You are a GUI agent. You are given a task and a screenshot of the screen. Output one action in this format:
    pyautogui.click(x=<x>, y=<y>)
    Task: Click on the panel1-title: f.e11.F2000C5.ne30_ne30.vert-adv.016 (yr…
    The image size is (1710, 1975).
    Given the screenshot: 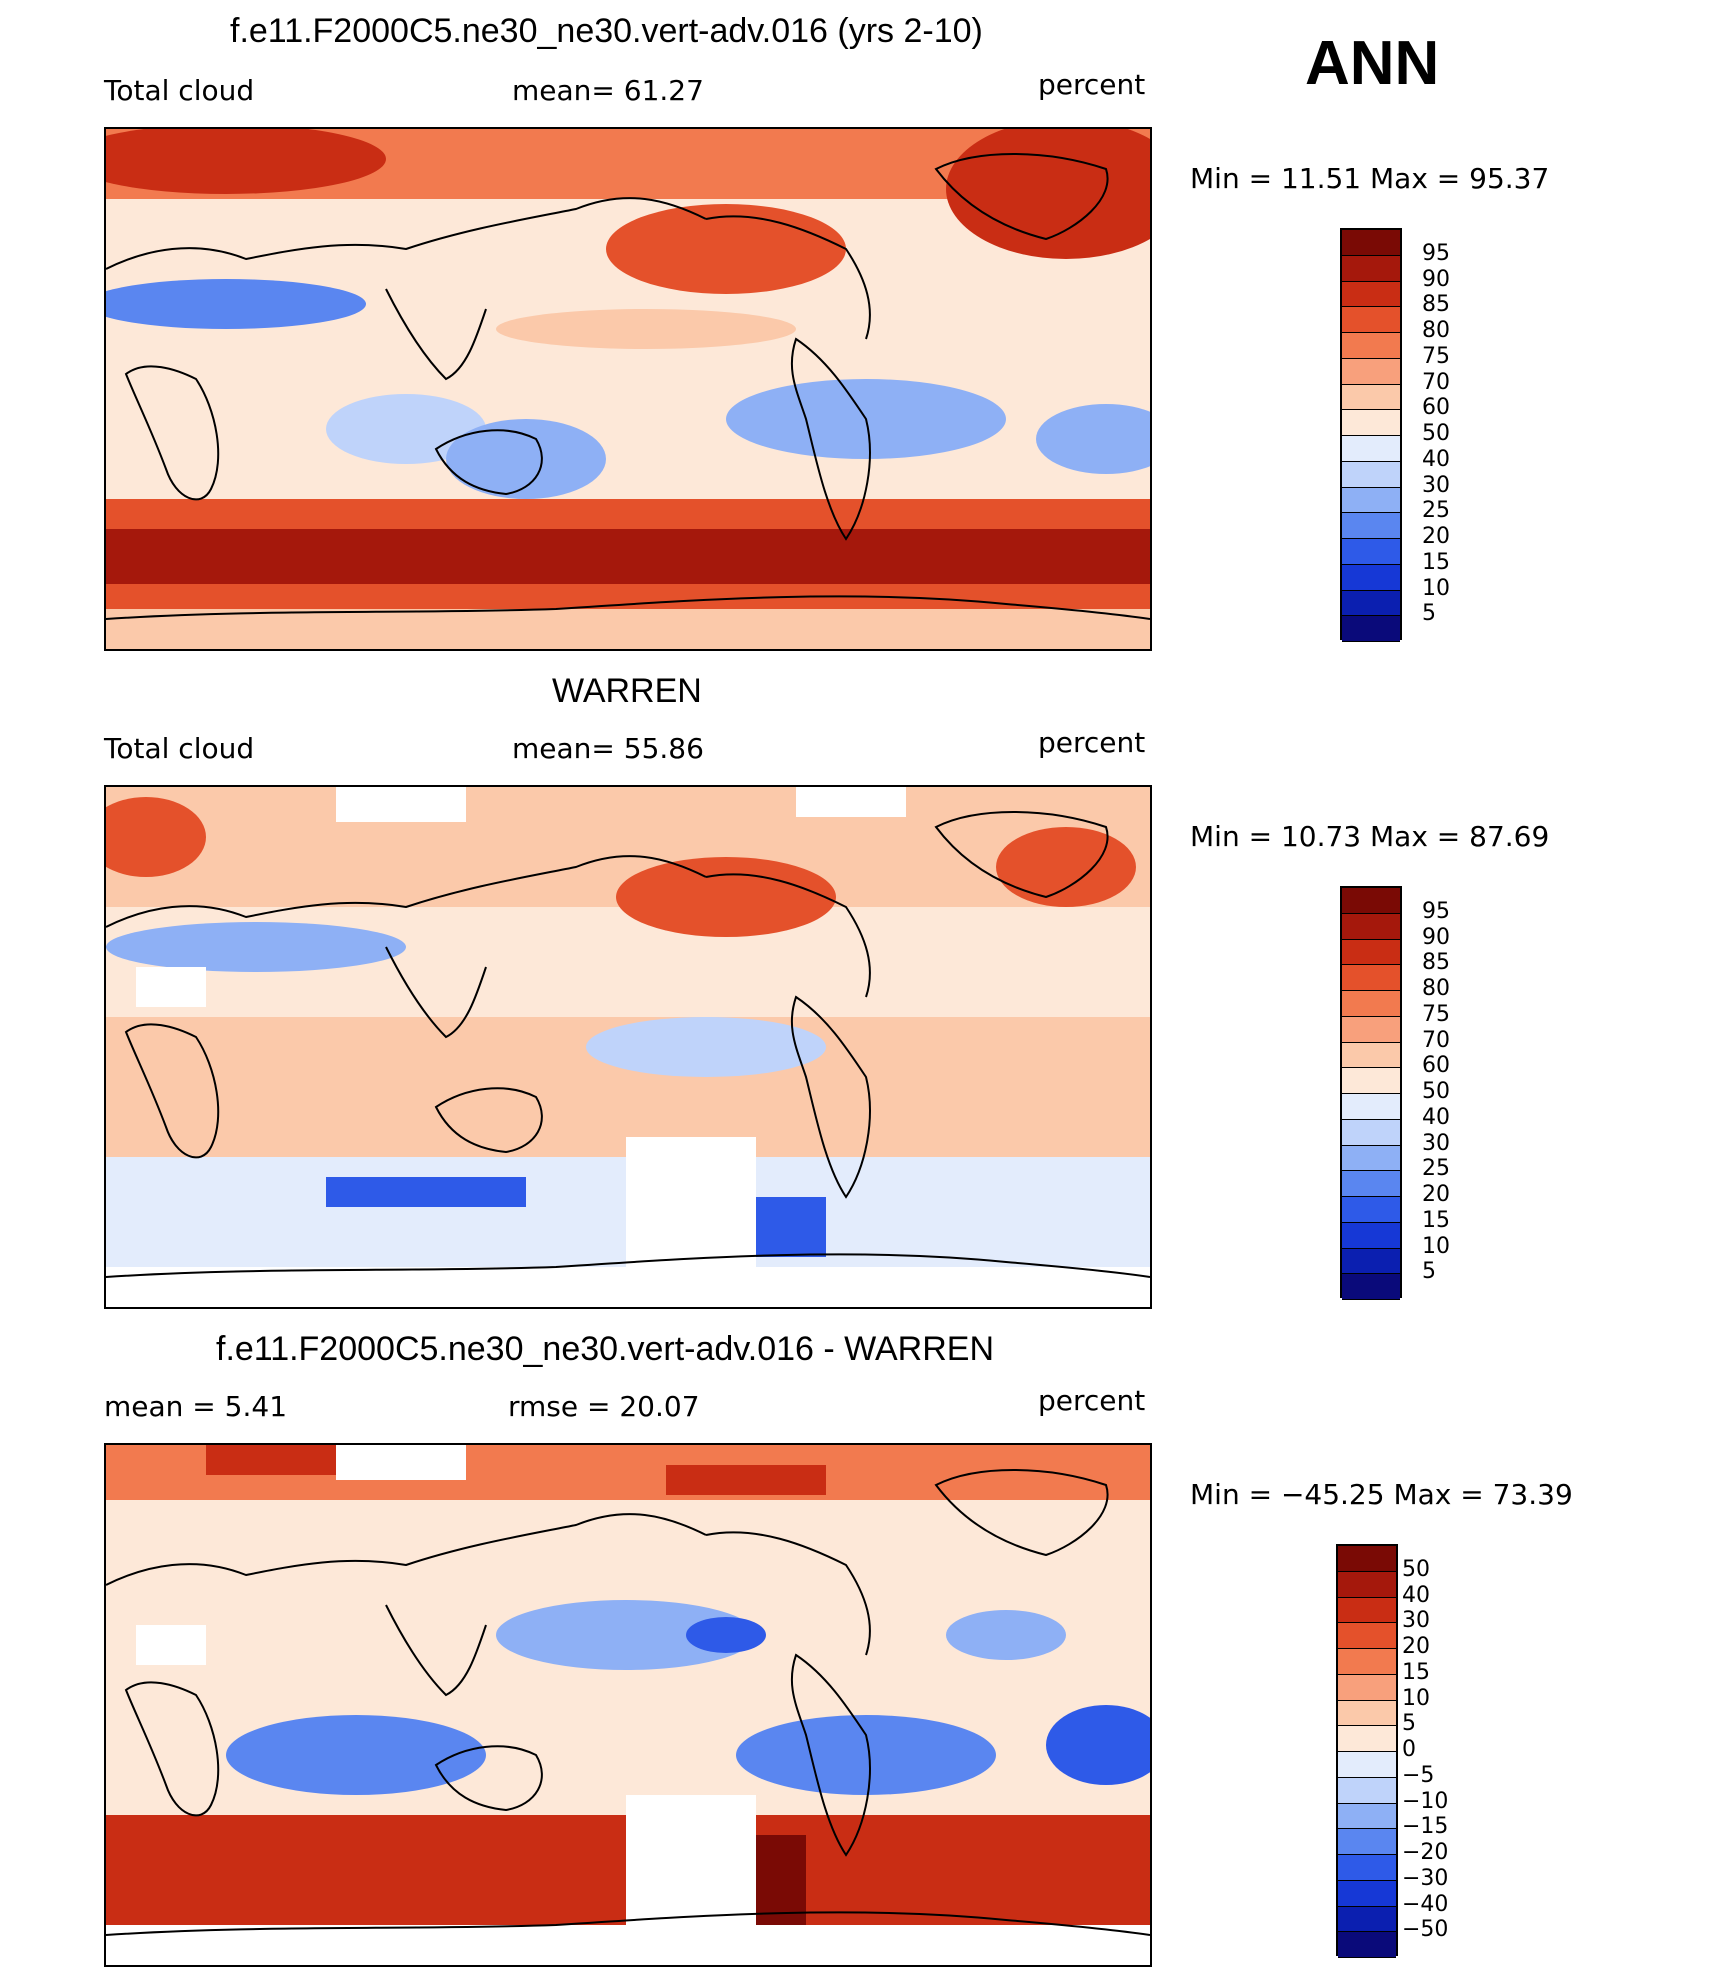 What is the action you would take?
    pyautogui.click(x=606, y=31)
    